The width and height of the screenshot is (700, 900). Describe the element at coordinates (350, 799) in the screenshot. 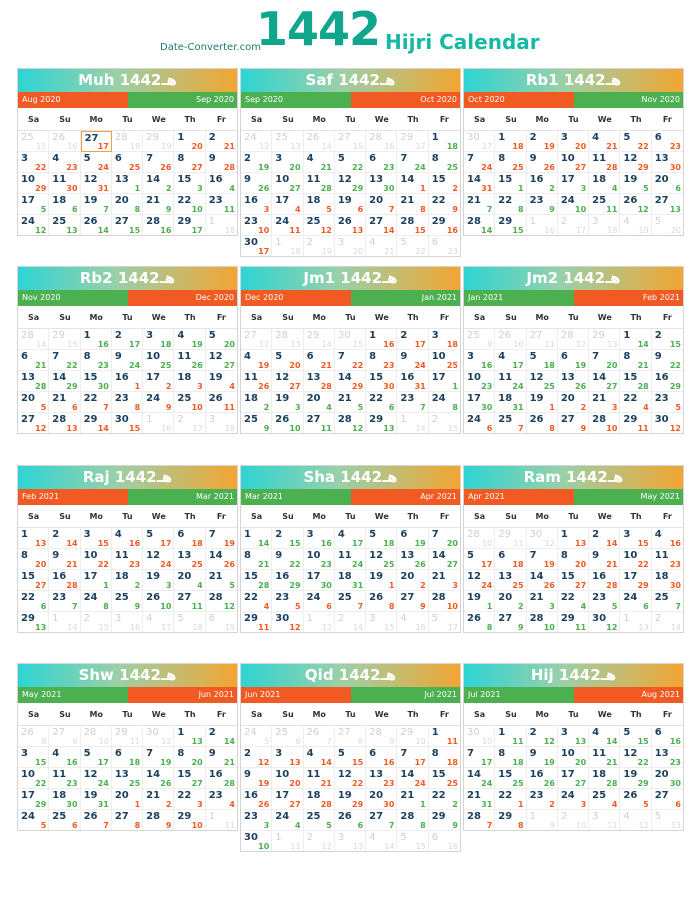

I see `day-cell: 19 29` at that location.